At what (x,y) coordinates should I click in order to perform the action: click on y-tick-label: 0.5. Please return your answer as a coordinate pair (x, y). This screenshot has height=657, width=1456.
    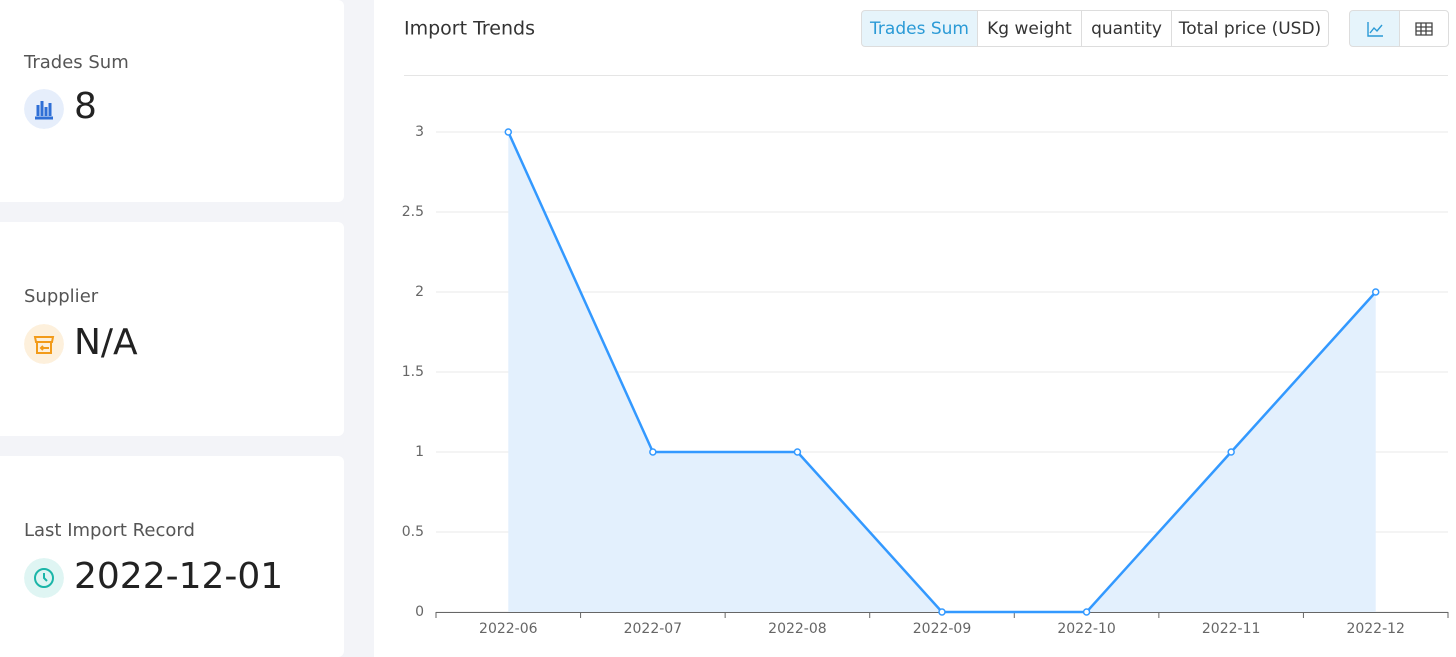
    Looking at the image, I should click on (413, 532).